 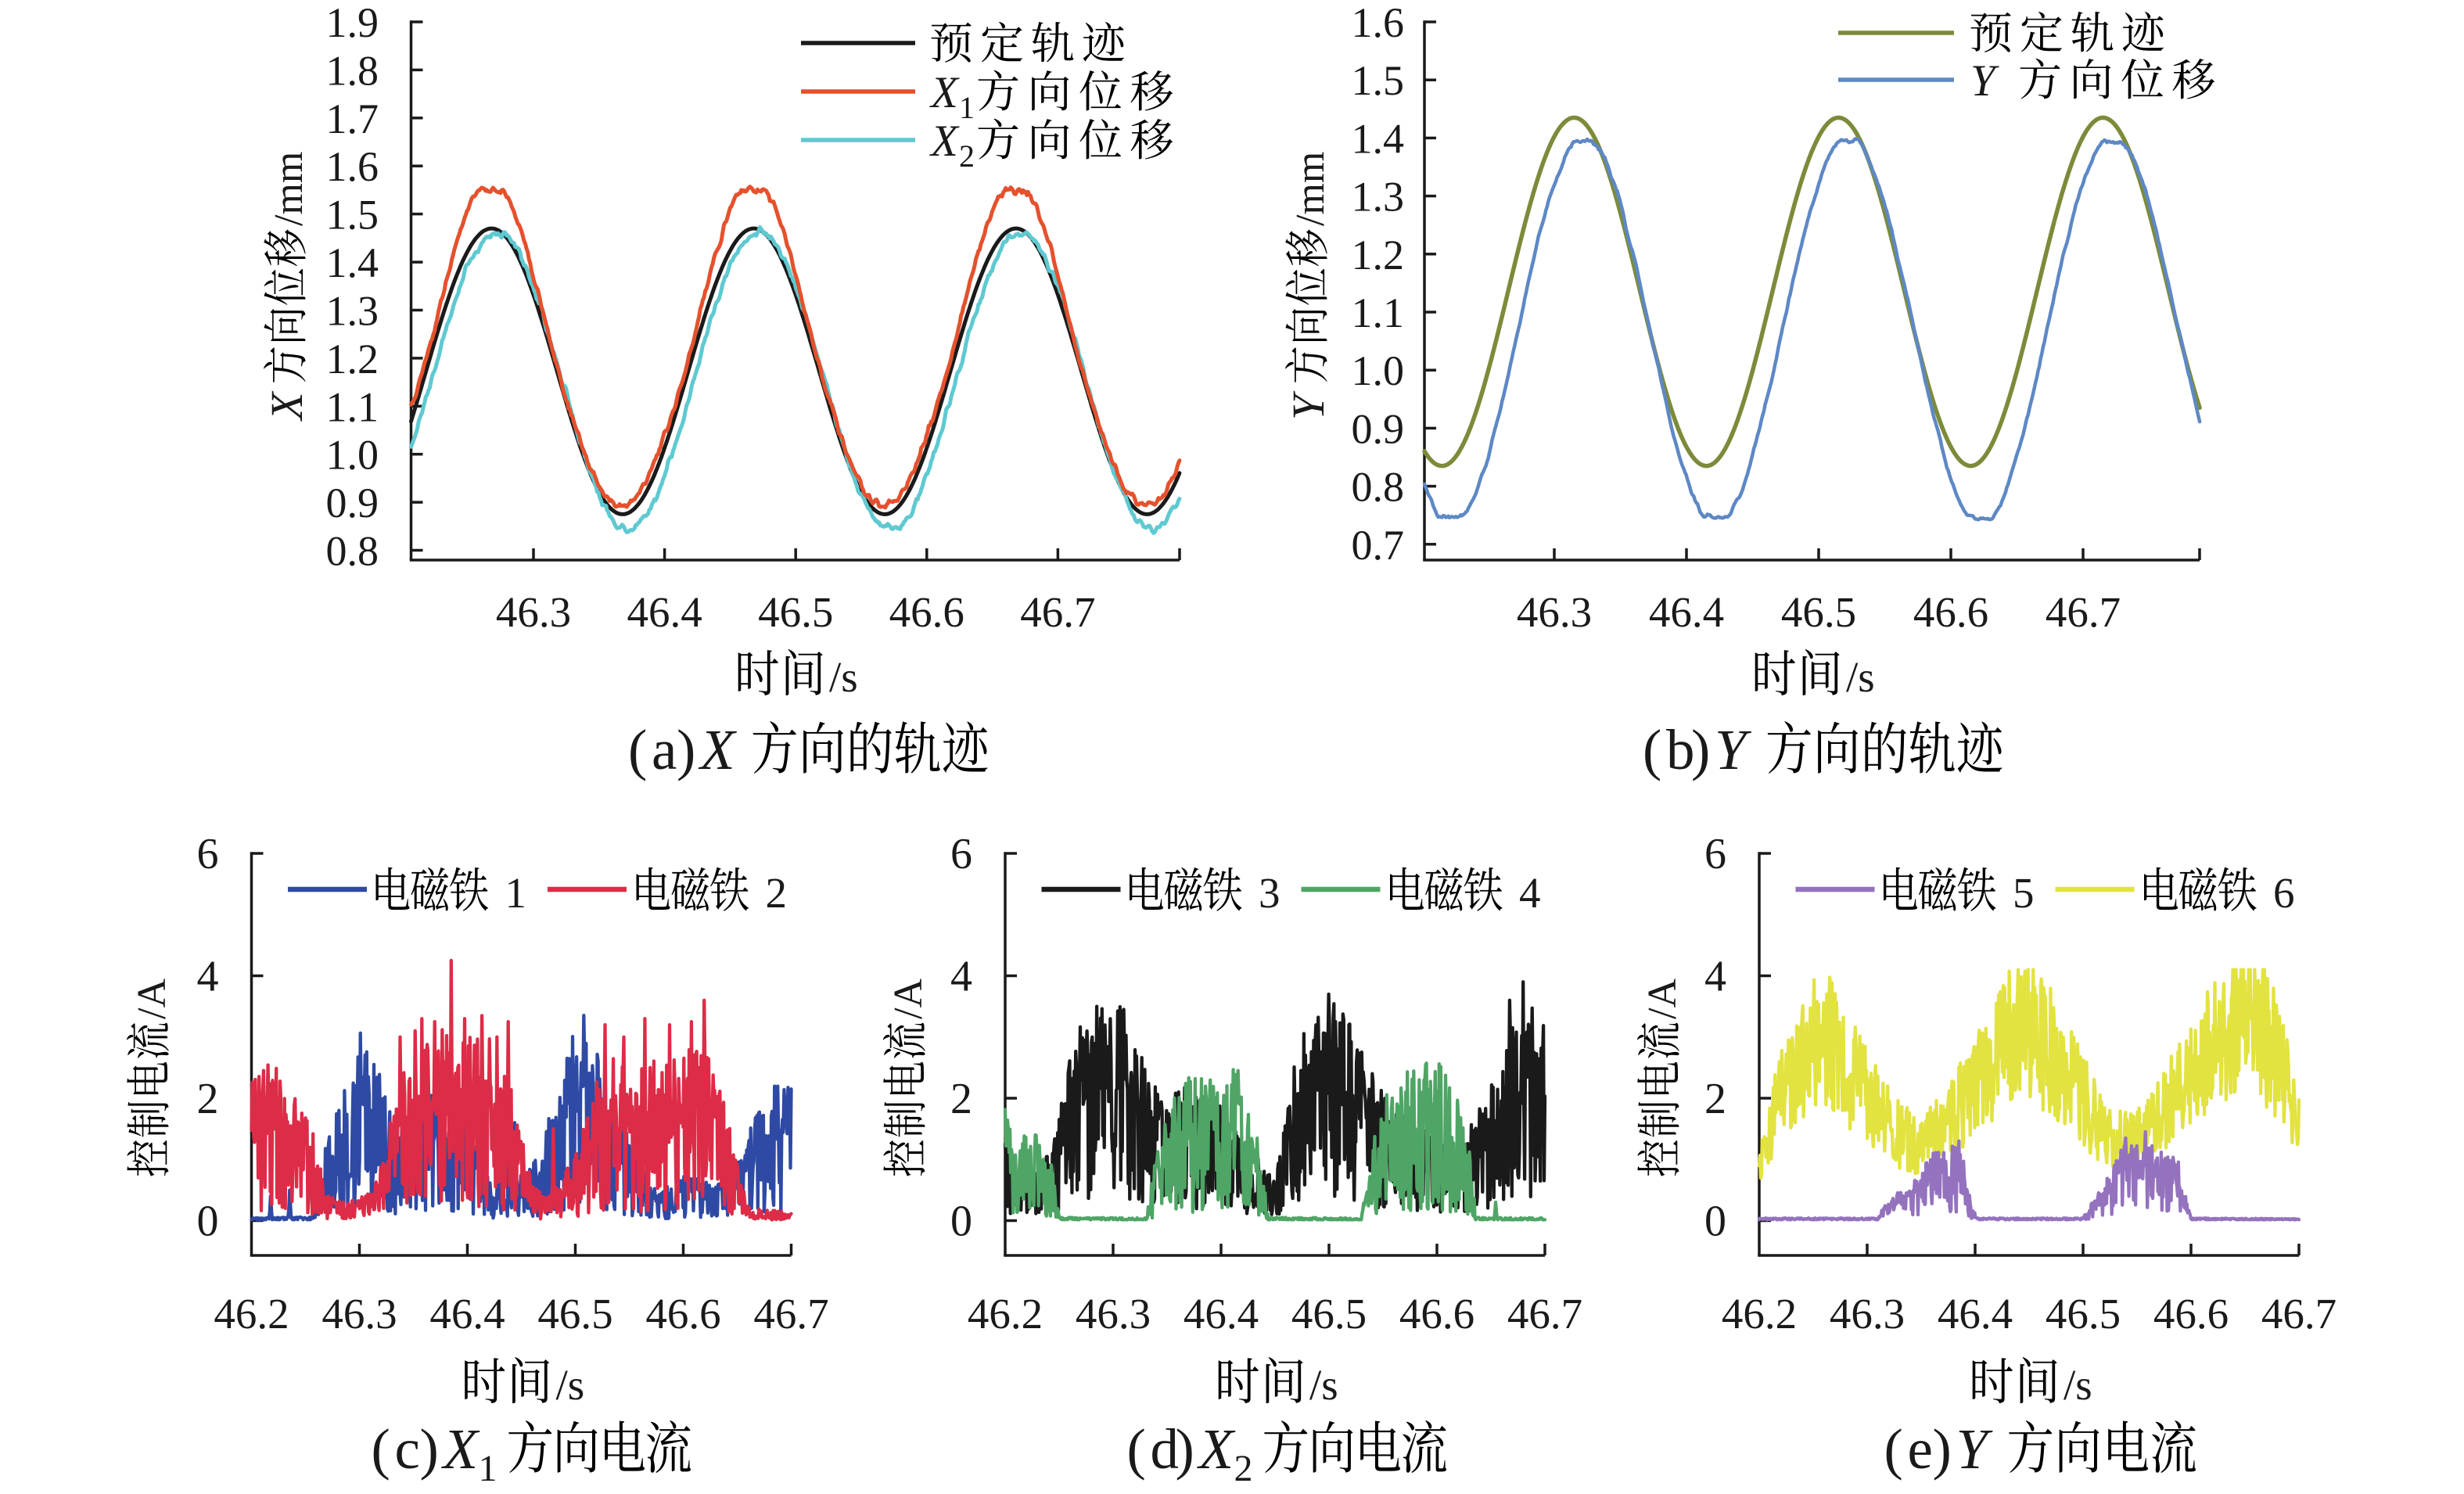 What do you see at coordinates (664, 749) in the screenshot?
I see `svg-text: a` at bounding box center [664, 749].